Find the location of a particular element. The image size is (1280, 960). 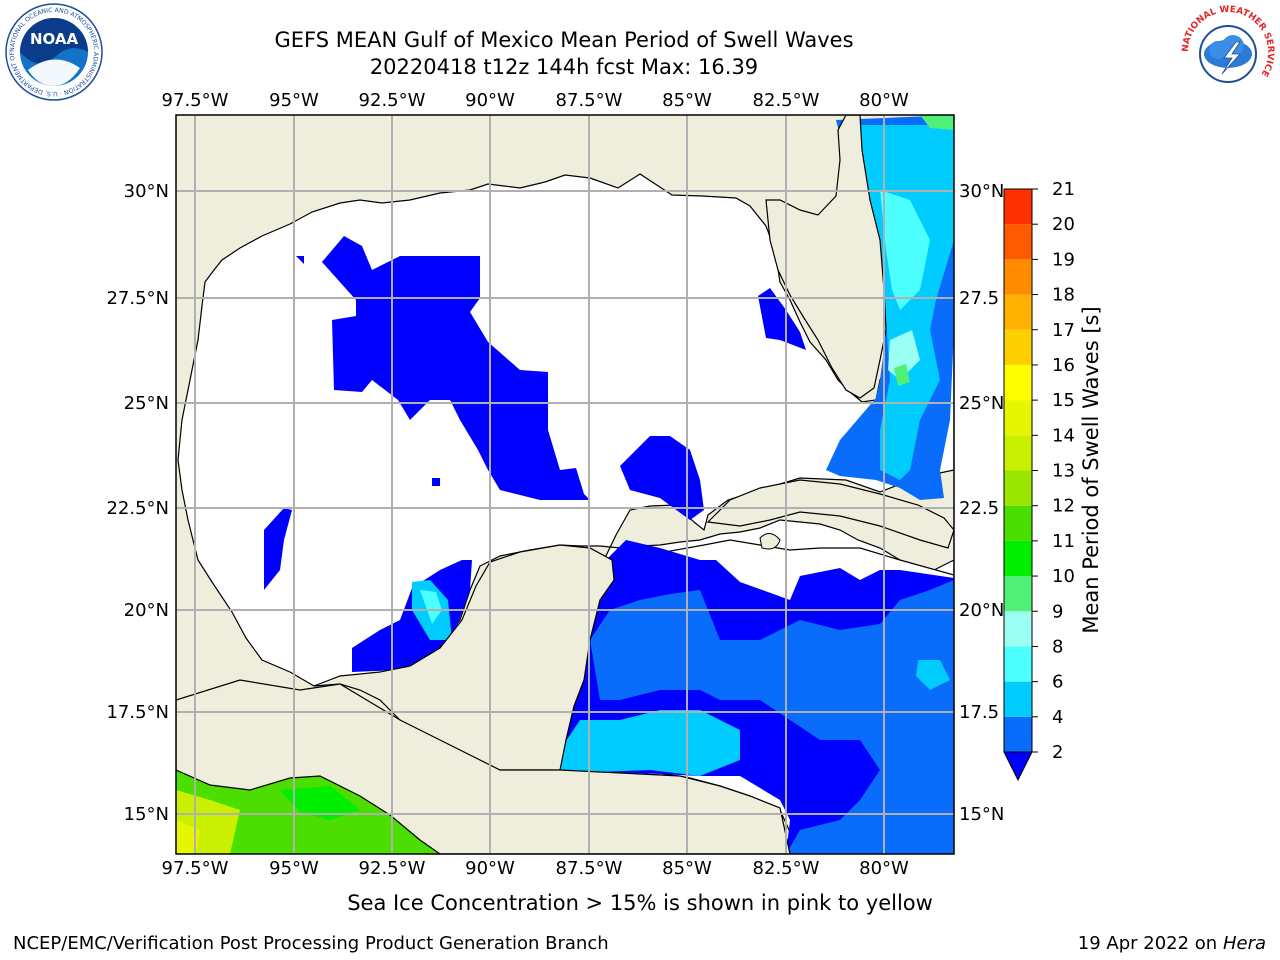

lat-label-right: 30°N is located at coordinates (981, 191).